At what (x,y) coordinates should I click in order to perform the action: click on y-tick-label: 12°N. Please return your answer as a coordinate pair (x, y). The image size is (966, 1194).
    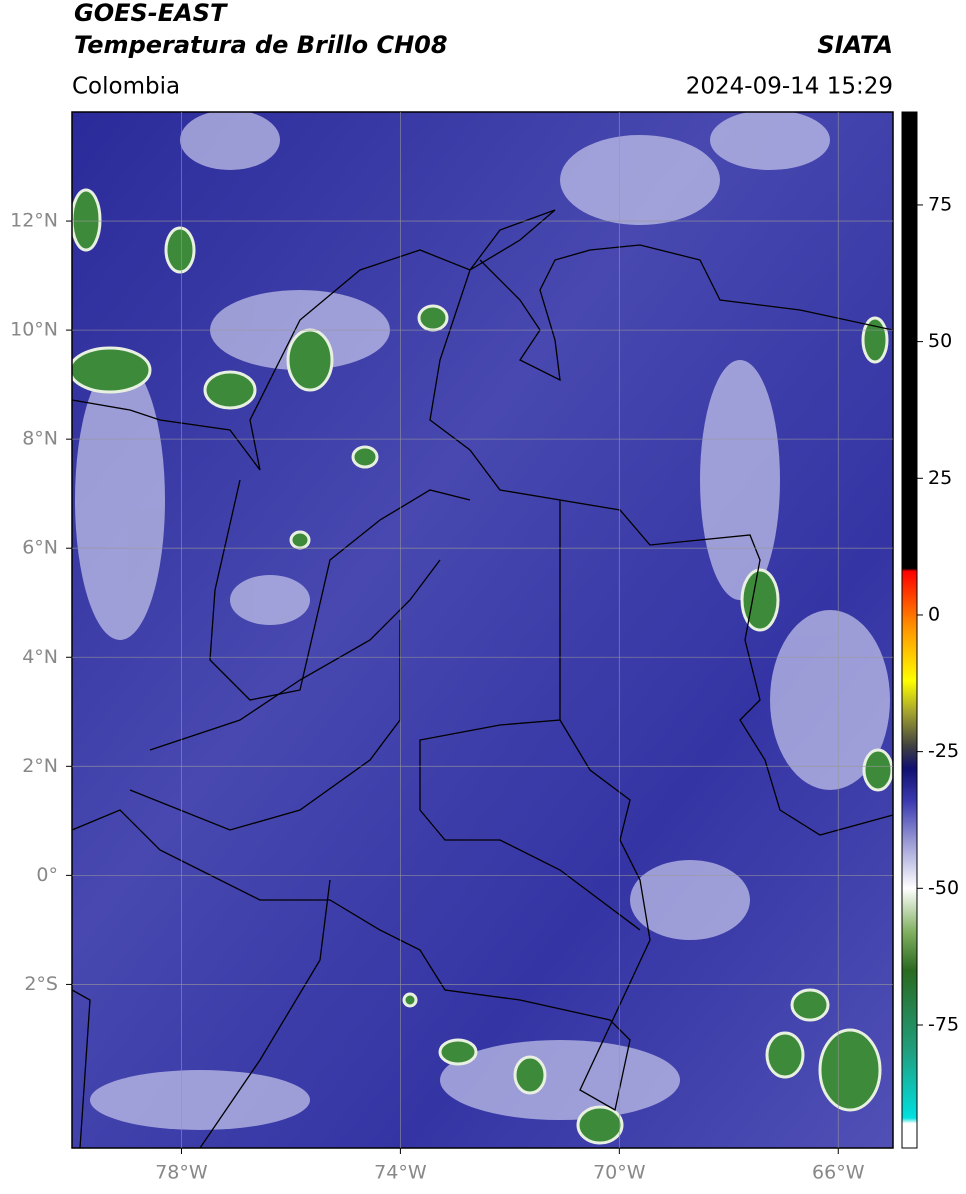
    Looking at the image, I should click on (34, 221).